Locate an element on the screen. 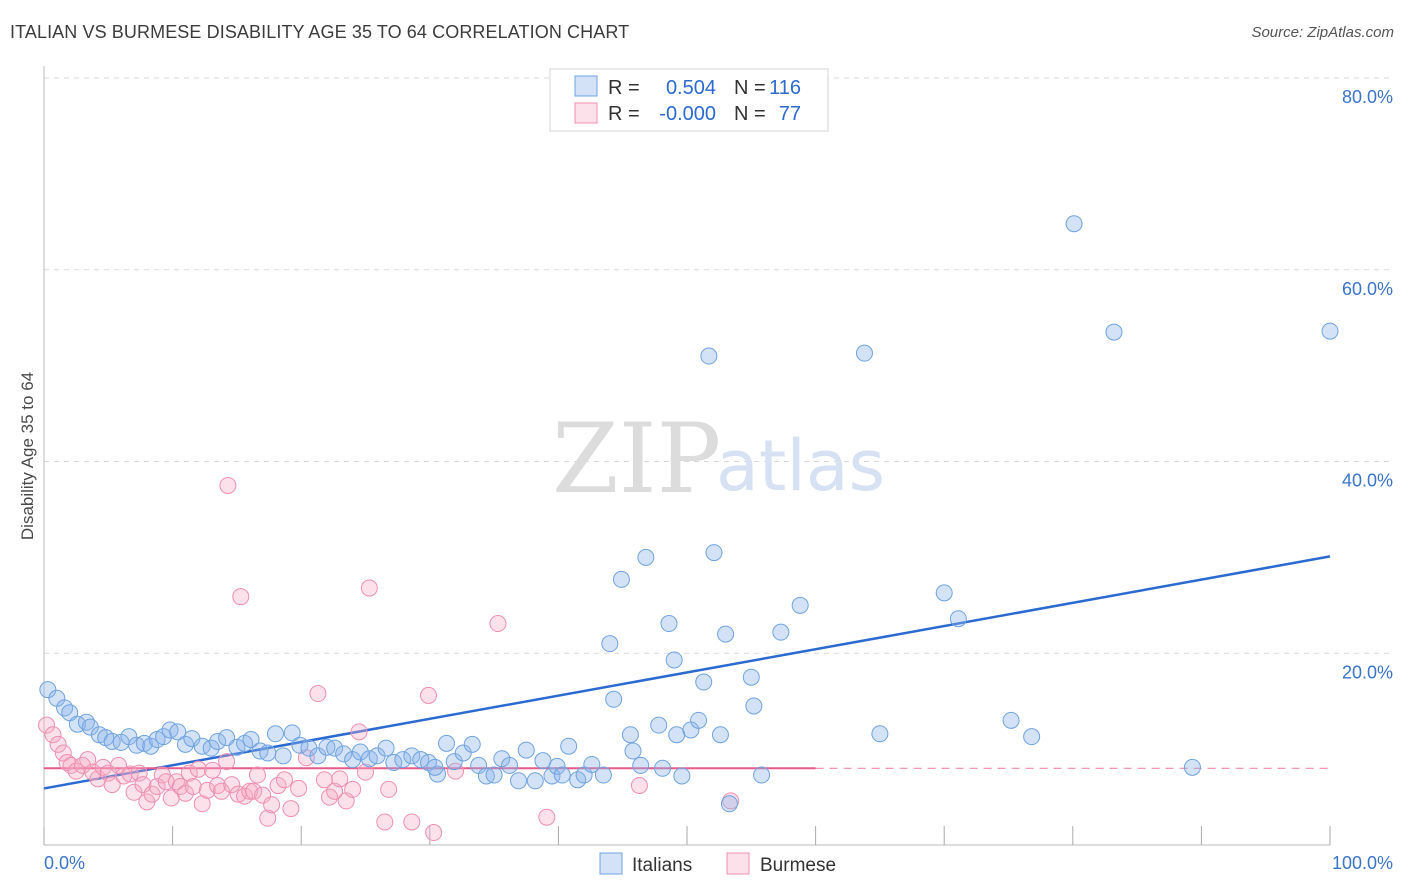 This screenshot has width=1406, height=892. correlation-legend: R = 0.504 N = 116 R = -0.000 N = 77 is located at coordinates (689, 100).